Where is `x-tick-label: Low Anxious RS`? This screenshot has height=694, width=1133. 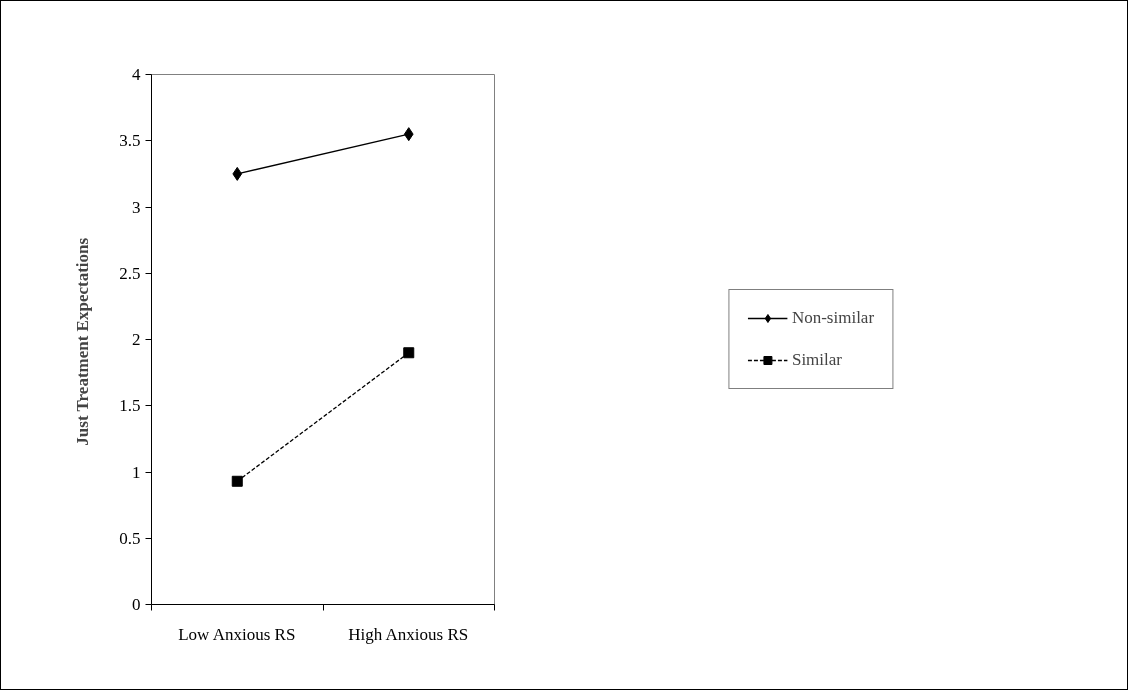
x-tick-label: Low Anxious RS is located at coordinates (237, 634).